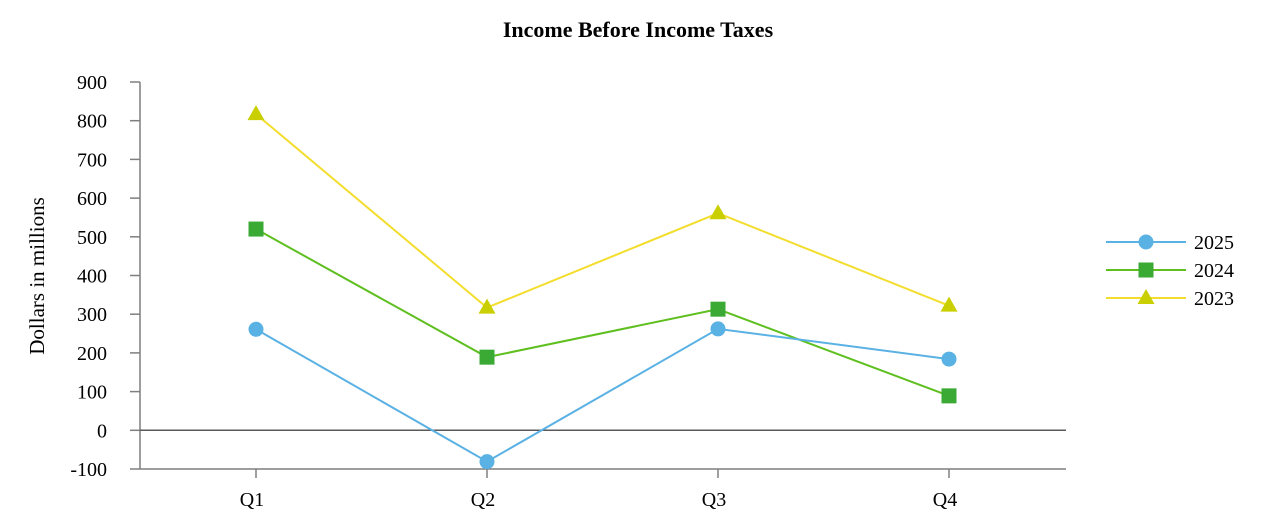 The width and height of the screenshot is (1280, 532). Describe the element at coordinates (487, 357) in the screenshot. I see `data-point-2024-Q2` at that location.